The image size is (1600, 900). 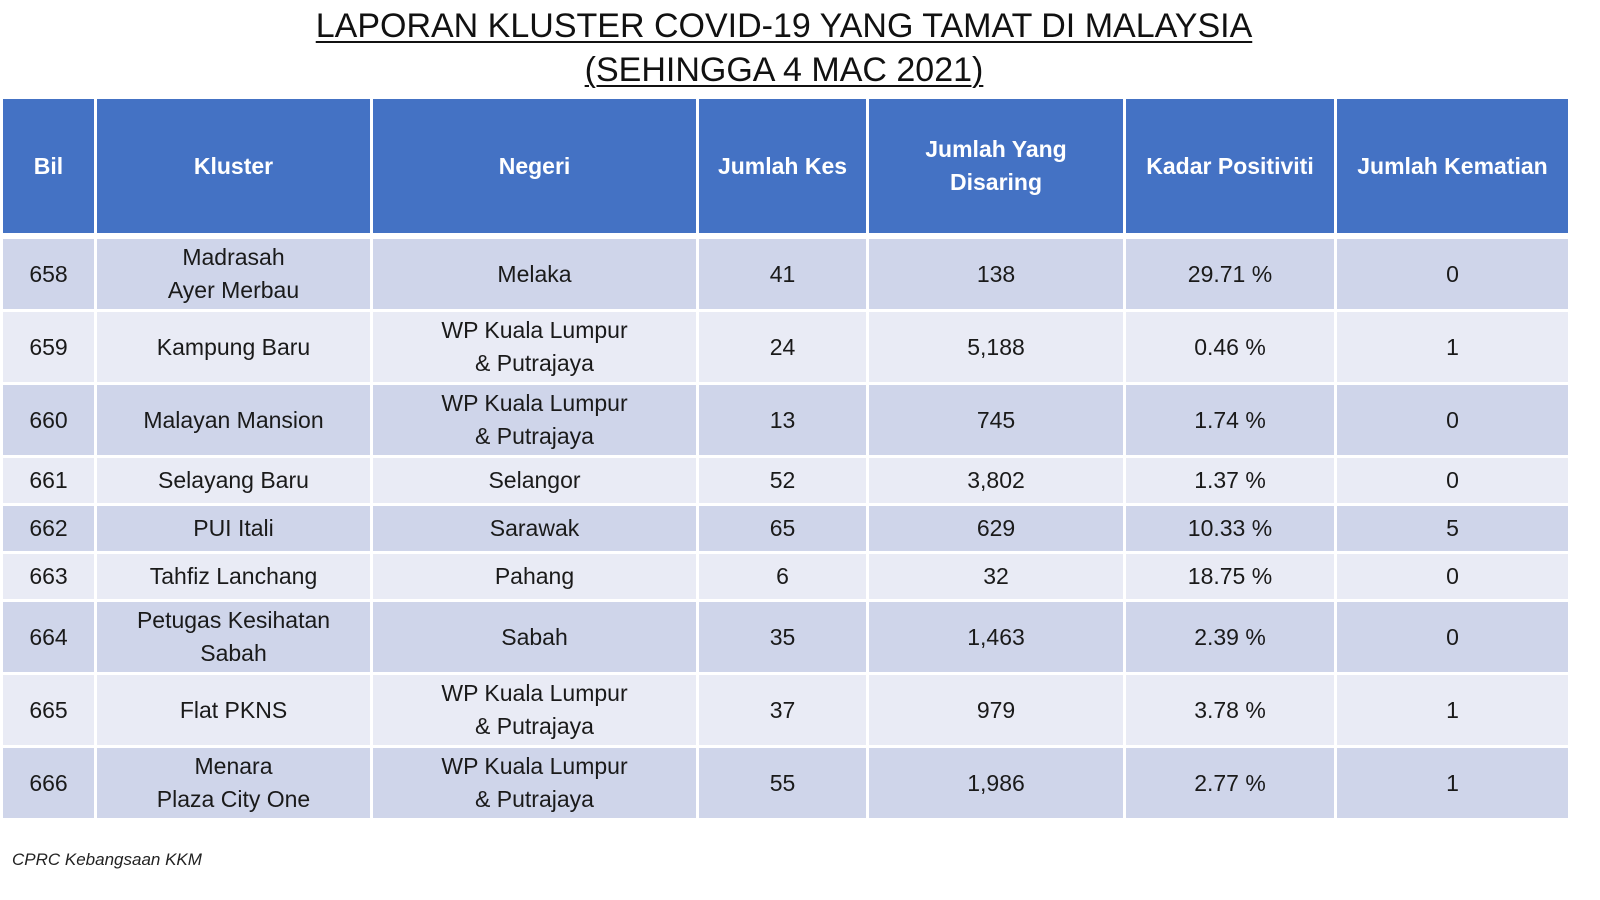 What do you see at coordinates (782, 347) in the screenshot?
I see `cell-jumlah-kes: 24` at bounding box center [782, 347].